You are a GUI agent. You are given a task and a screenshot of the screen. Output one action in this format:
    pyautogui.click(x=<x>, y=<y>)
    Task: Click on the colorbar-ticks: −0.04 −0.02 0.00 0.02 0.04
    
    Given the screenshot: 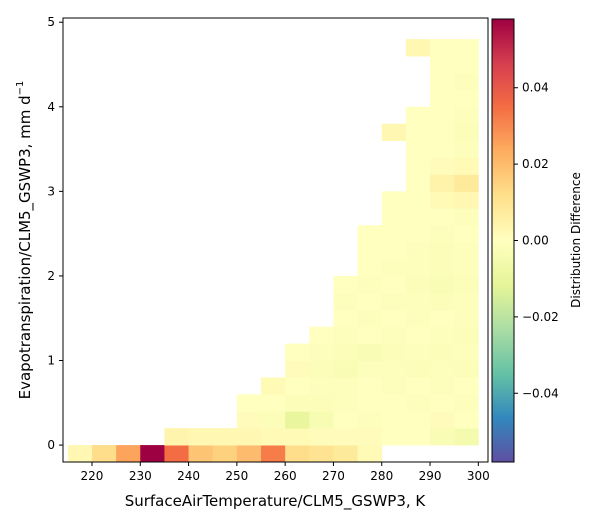 What is the action you would take?
    pyautogui.click(x=536, y=240)
    